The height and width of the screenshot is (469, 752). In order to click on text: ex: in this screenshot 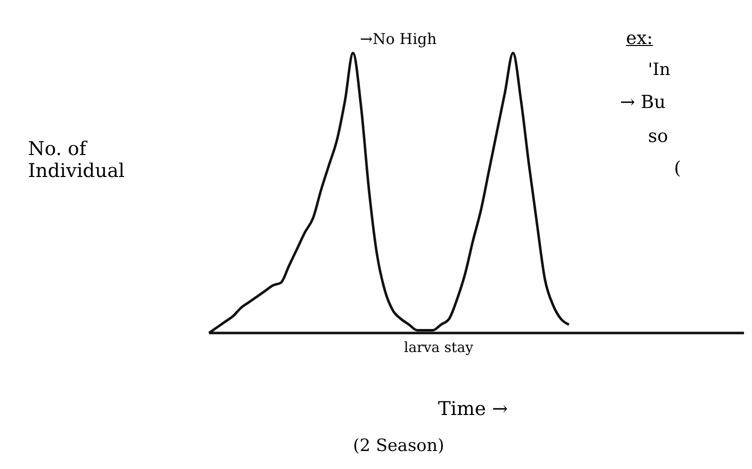, I will do `click(639, 38)`.